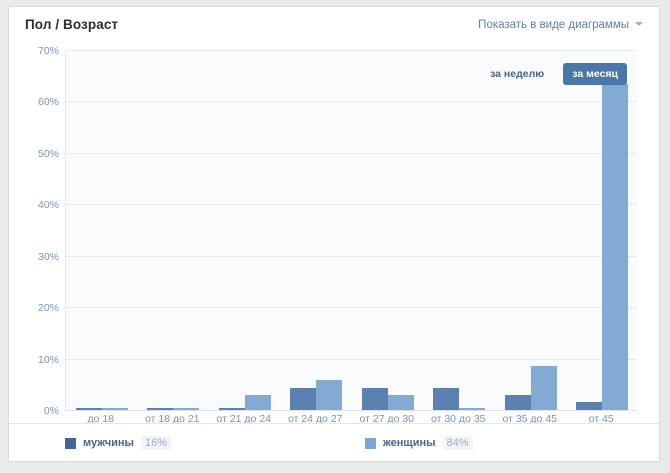  I want to click on card-header: Пол / Возраст Показать в виде диаграммы, so click(334, 27).